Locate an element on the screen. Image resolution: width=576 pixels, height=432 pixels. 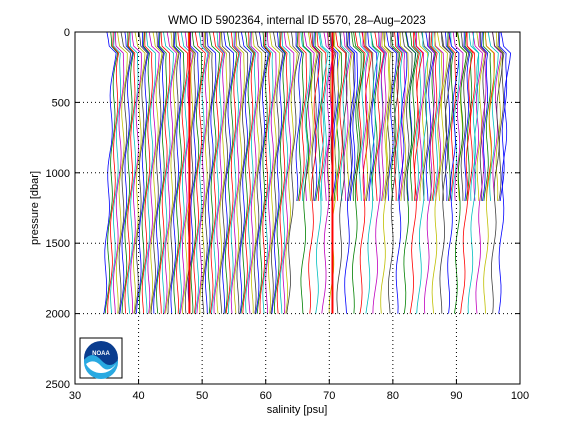
y-tick-label: 2500 is located at coordinates (58, 385).